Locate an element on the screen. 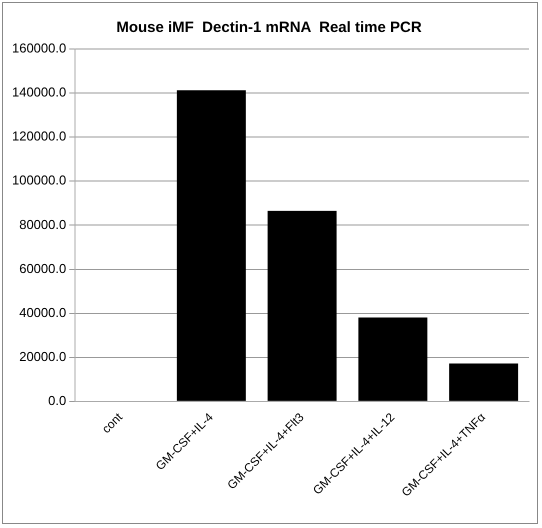 The width and height of the screenshot is (542, 528). y-tick-label: 140000.0 is located at coordinates (39, 92).